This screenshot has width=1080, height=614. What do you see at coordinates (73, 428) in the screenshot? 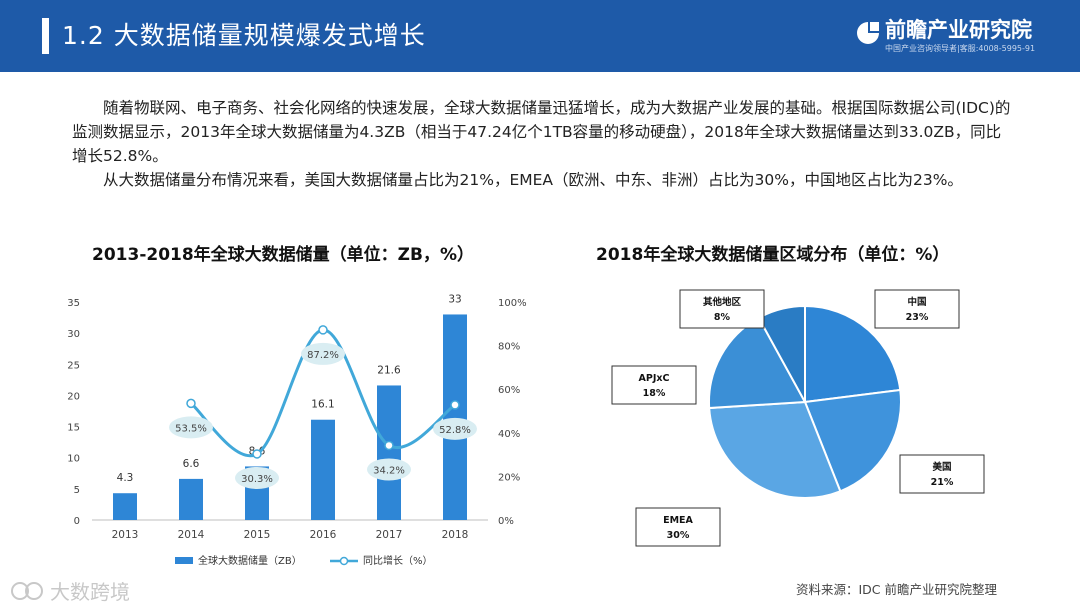
I see `y-tick-label: 15` at bounding box center [73, 428].